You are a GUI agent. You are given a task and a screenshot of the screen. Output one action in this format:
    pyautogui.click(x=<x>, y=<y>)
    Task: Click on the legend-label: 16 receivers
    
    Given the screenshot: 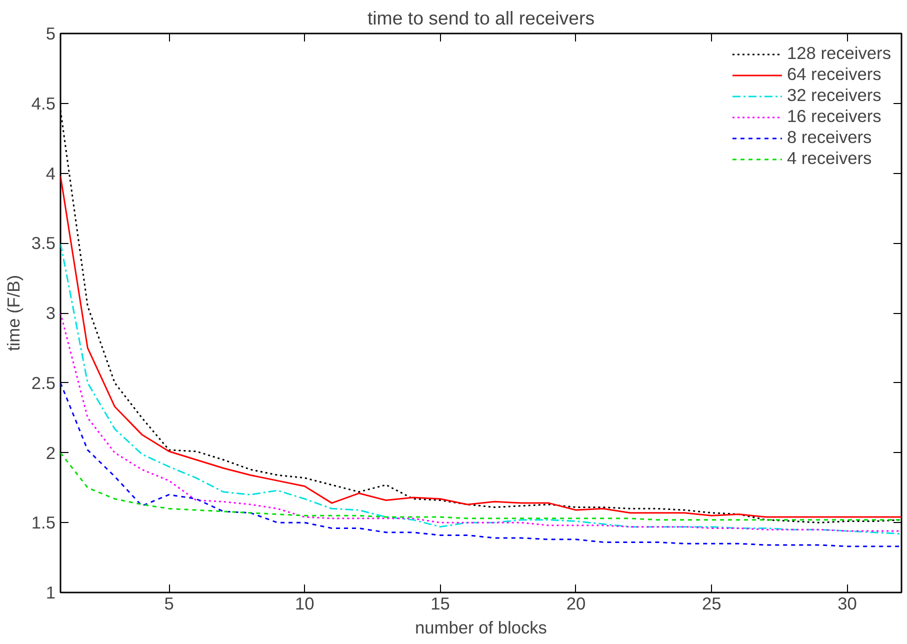 What is the action you would take?
    pyautogui.click(x=834, y=116)
    